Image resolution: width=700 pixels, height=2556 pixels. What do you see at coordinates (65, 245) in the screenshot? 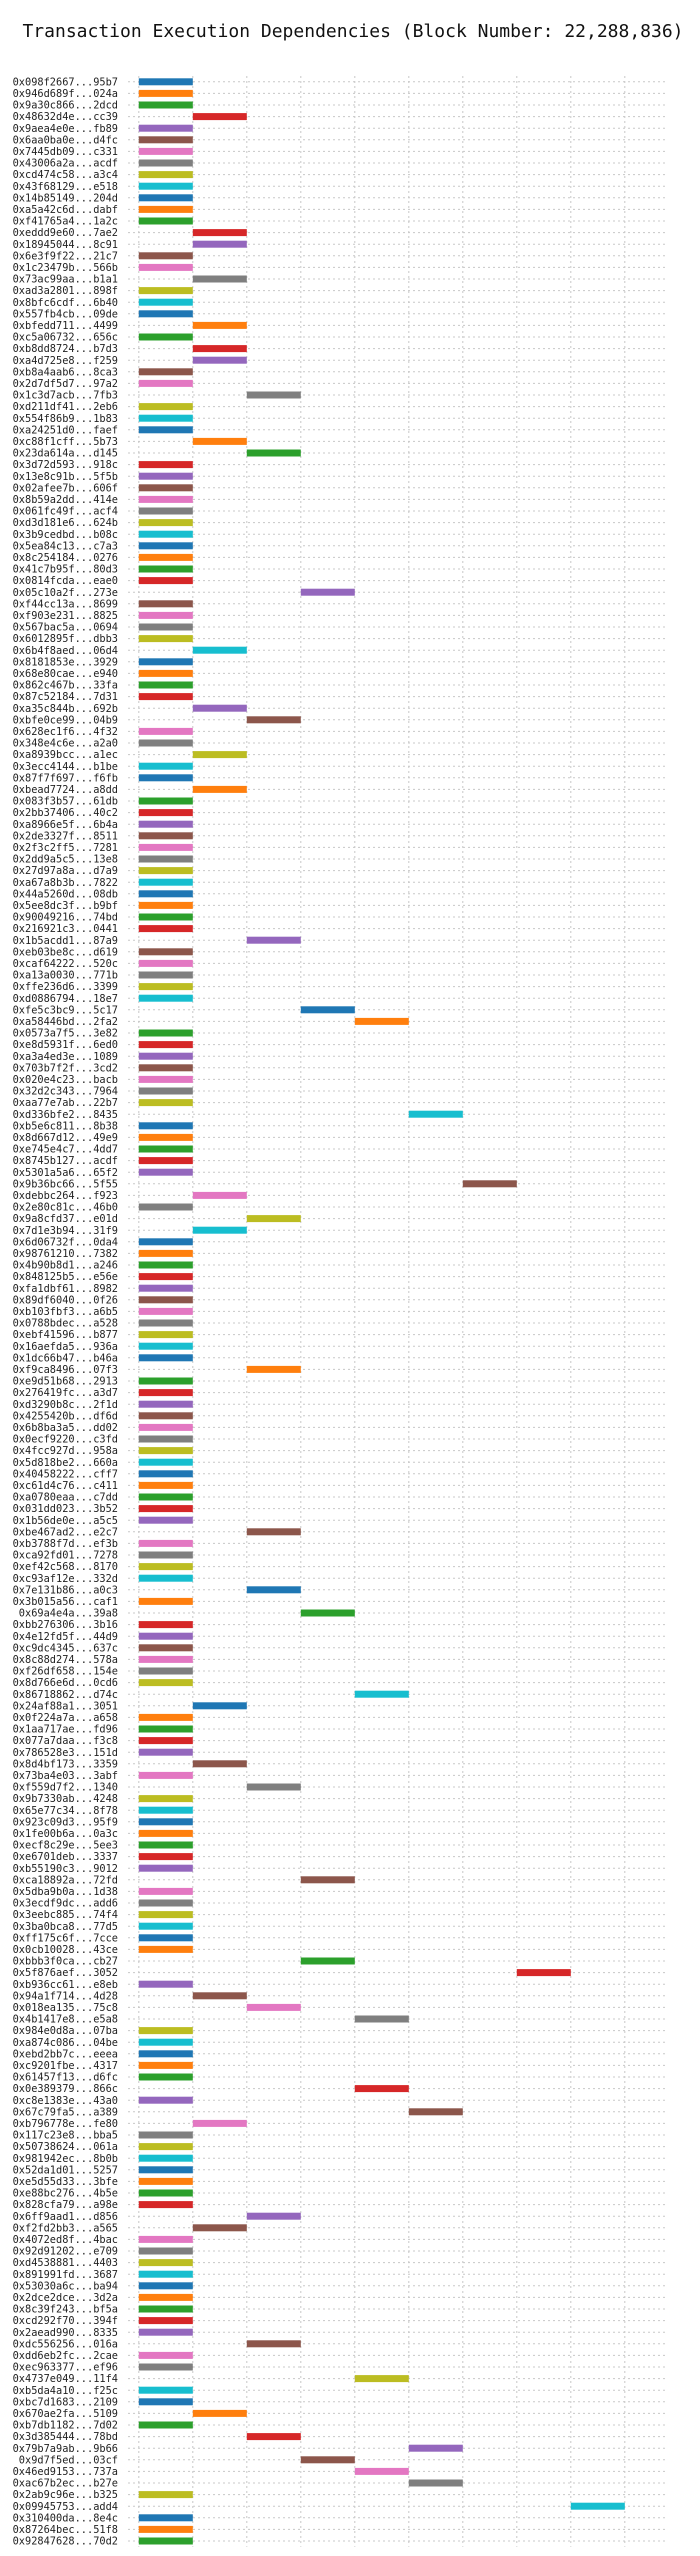
I see `y-tick-label: 0x18945044...8c91` at bounding box center [65, 245].